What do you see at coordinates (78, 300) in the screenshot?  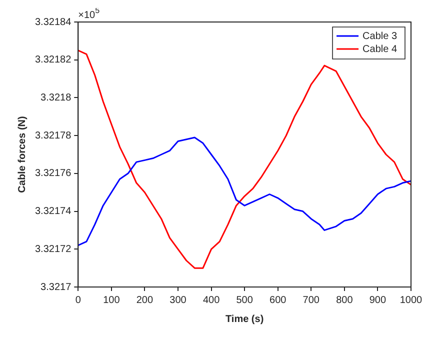 I see `x-tick-label: 0` at bounding box center [78, 300].